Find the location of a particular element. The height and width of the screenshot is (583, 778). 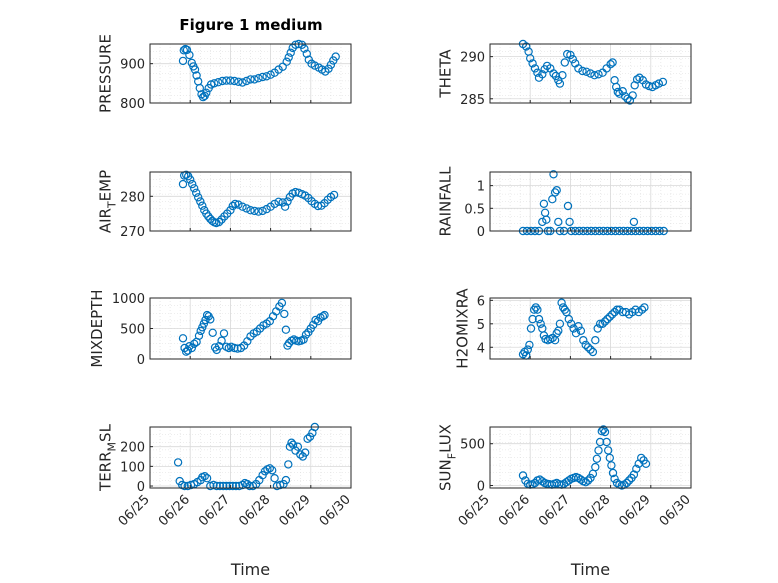

y-axis-label: TERRMSL is located at coordinates (108, 457).